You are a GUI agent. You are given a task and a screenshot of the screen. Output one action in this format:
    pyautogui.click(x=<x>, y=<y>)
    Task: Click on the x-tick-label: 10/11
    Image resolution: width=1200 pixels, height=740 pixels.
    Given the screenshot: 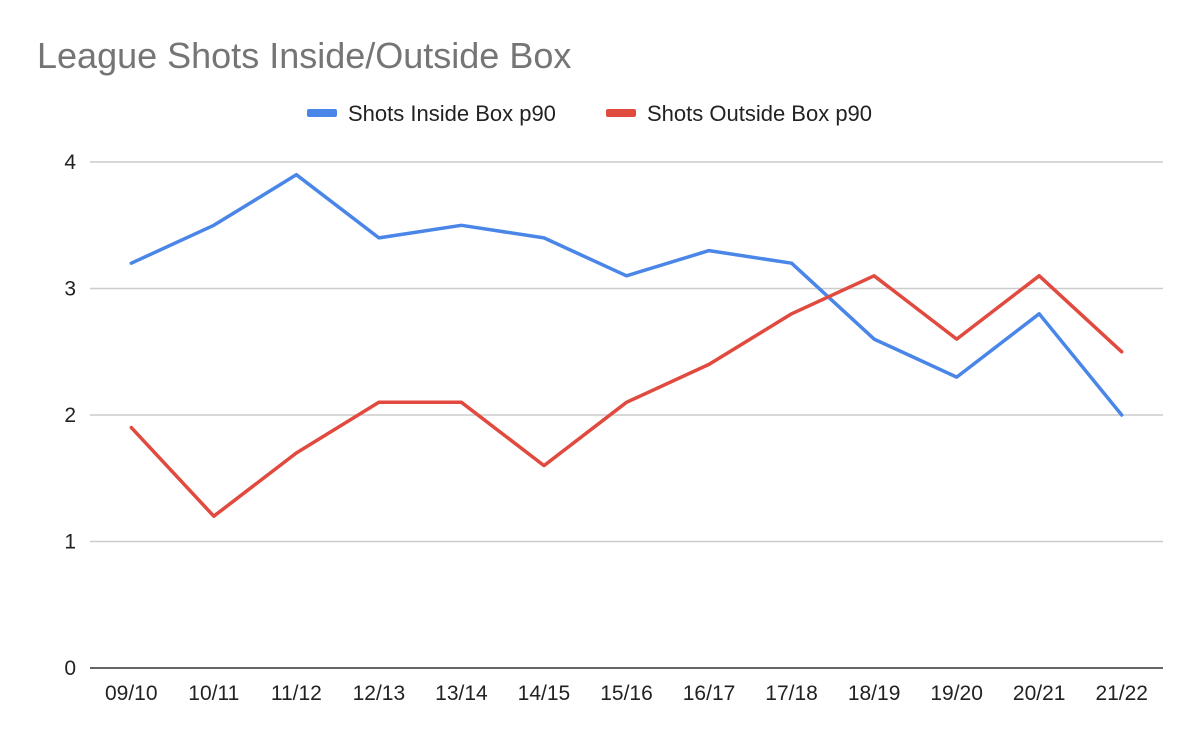 What is the action you would take?
    pyautogui.click(x=213, y=693)
    